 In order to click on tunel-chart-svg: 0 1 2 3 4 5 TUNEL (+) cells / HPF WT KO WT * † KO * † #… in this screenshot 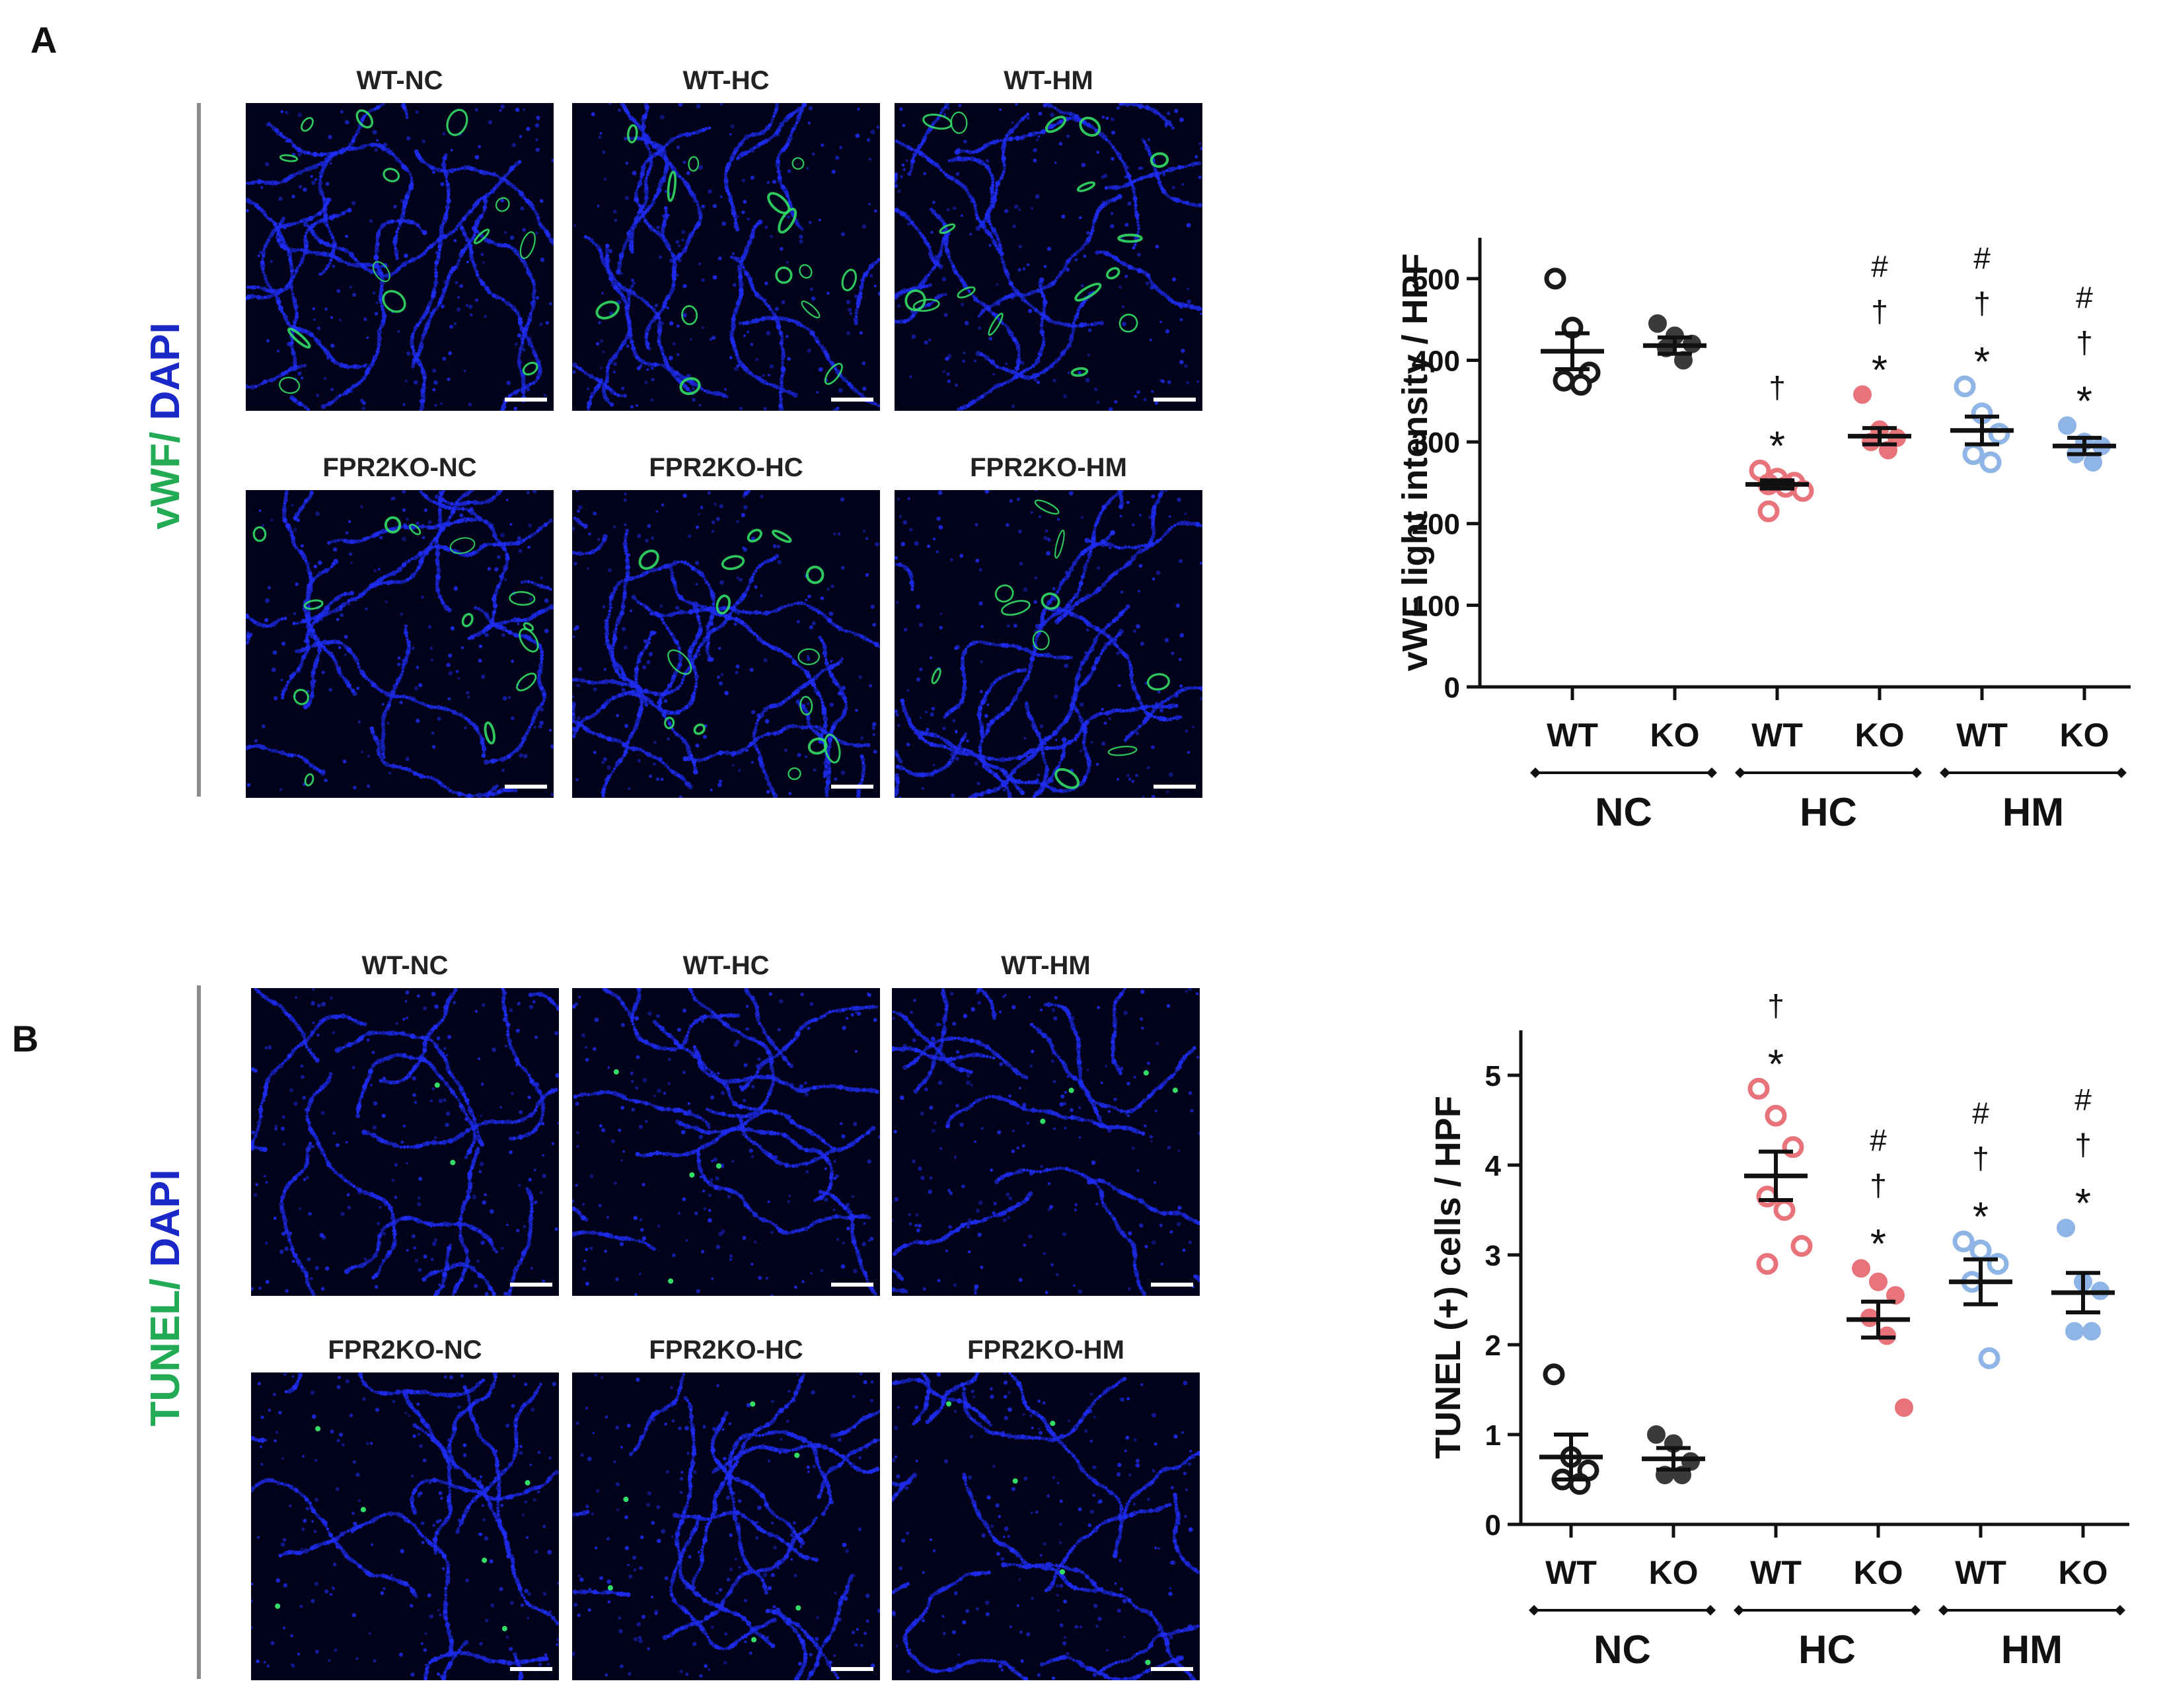, I will do `click(1778, 1330)`.